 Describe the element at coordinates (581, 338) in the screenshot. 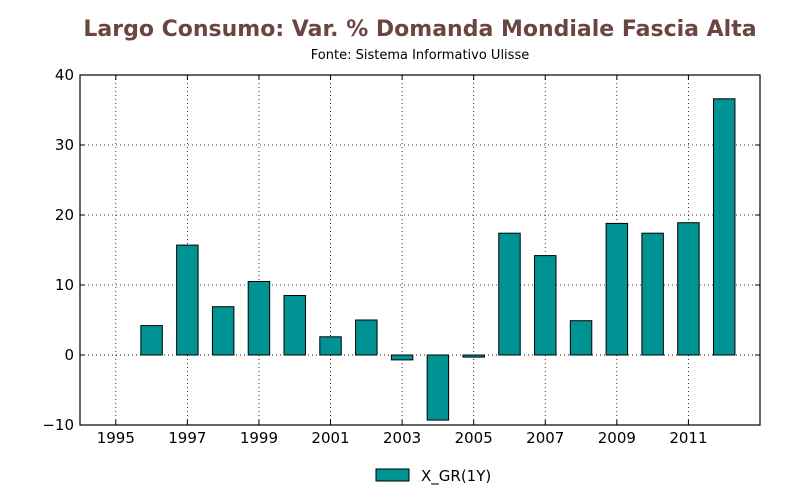

I see `bar-2008` at that location.